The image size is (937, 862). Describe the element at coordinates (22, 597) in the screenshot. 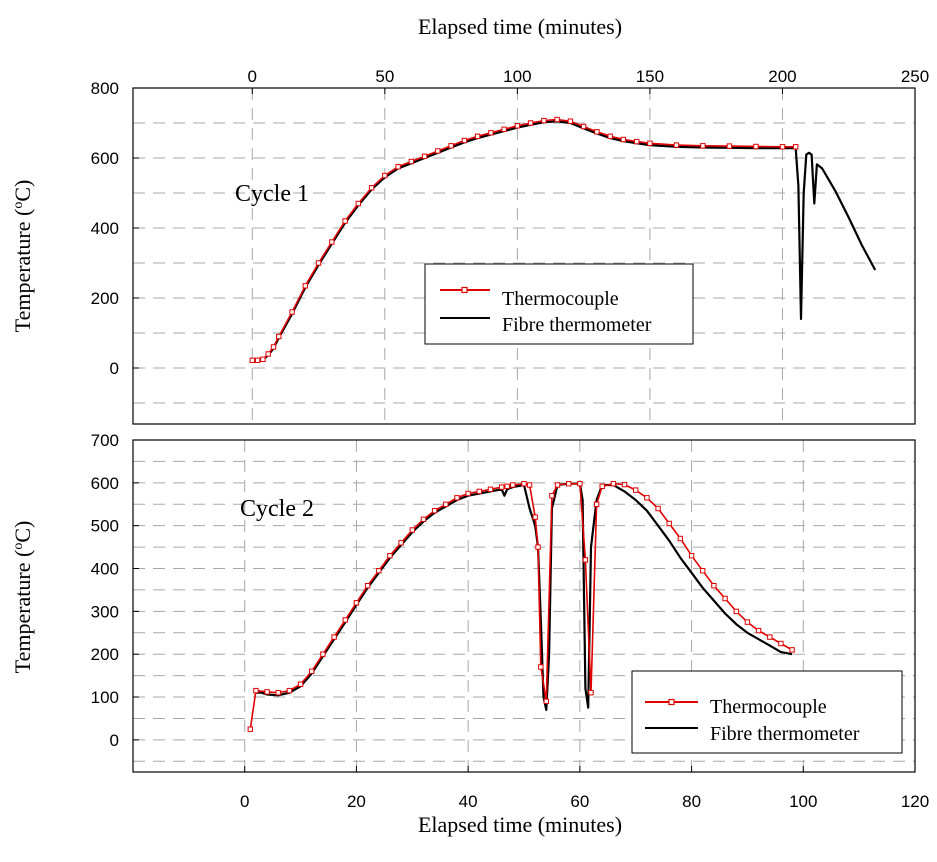

I see `cycle2-y-axis-label: Temperature (oC)` at that location.